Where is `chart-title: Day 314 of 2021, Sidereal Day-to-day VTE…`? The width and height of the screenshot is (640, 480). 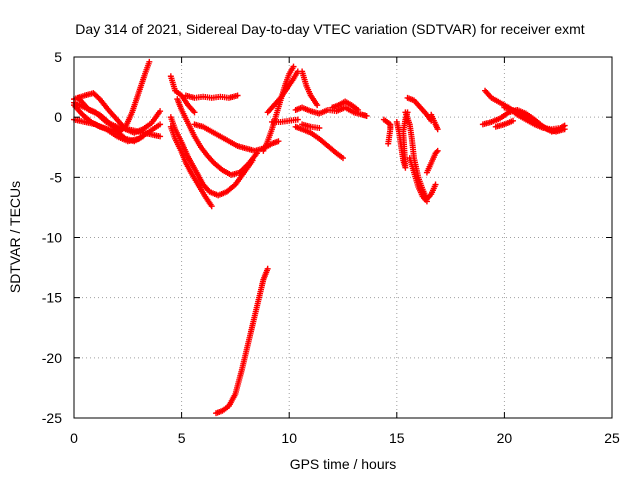
chart-title: Day 314 of 2021, Sidereal Day-to-day VTE… is located at coordinates (329, 29).